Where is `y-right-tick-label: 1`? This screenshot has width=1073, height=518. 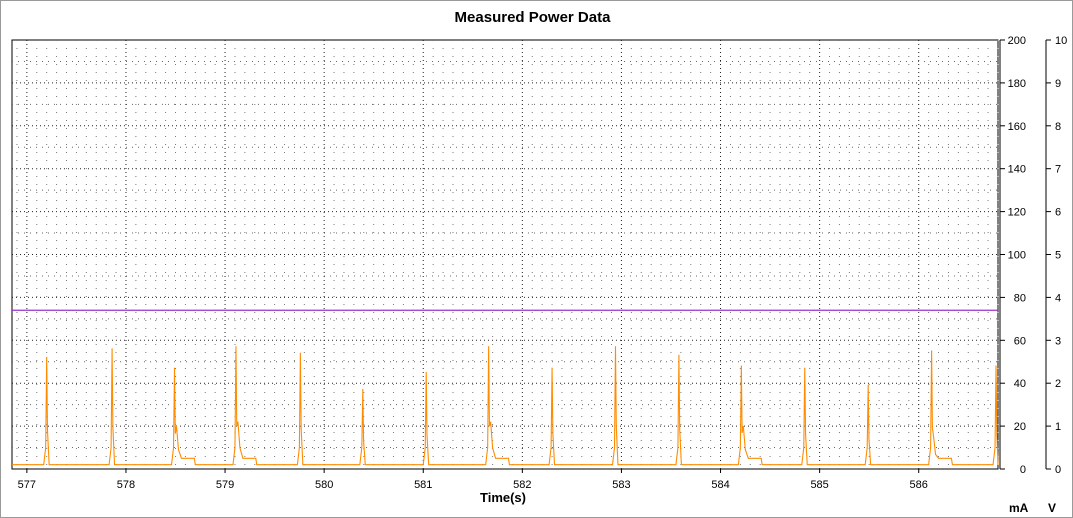 y-right-tick-label: 1 is located at coordinates (1058, 427).